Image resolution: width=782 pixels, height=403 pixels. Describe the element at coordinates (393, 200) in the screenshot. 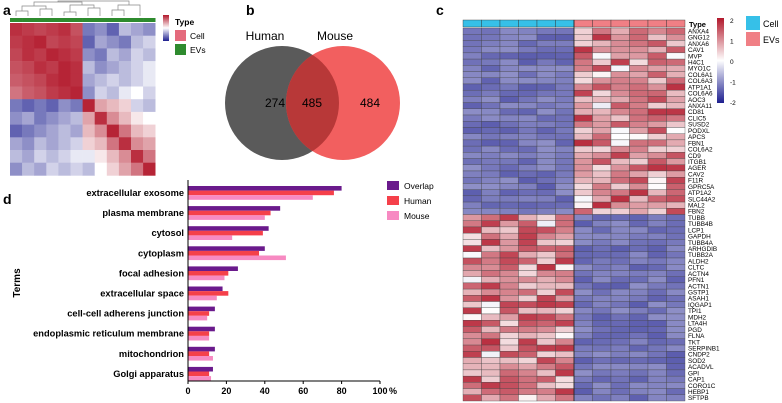

I see `legend-swatch-human` at that location.